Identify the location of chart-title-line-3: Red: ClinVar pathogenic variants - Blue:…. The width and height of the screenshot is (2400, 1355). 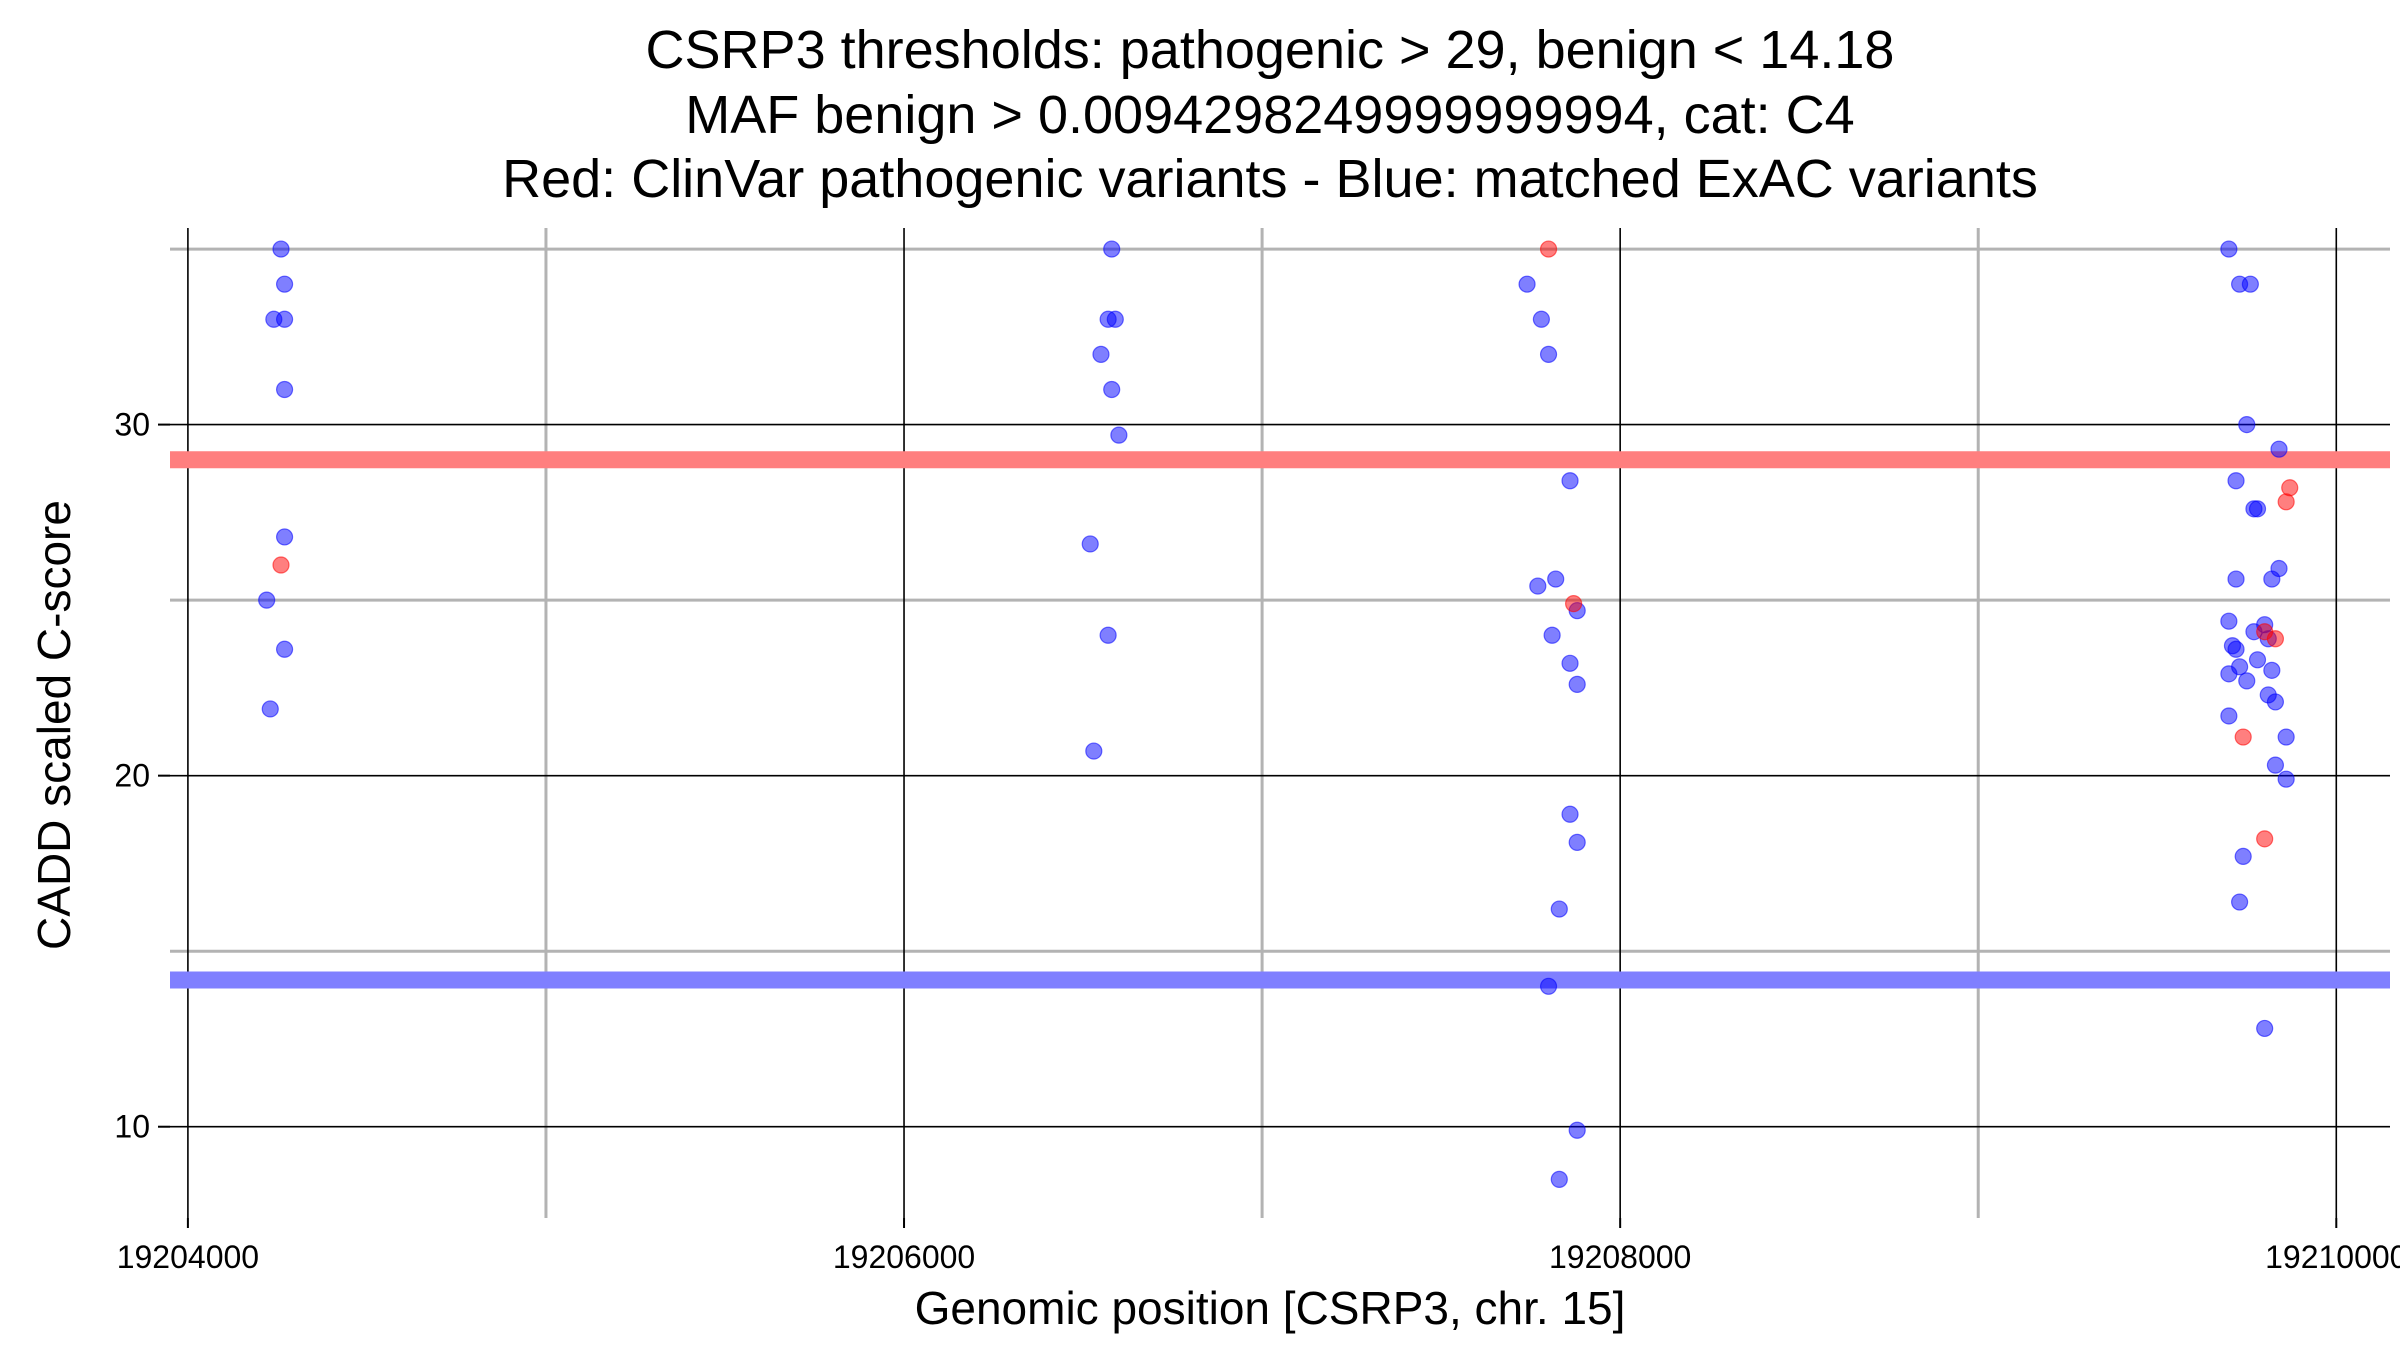
(1270, 179).